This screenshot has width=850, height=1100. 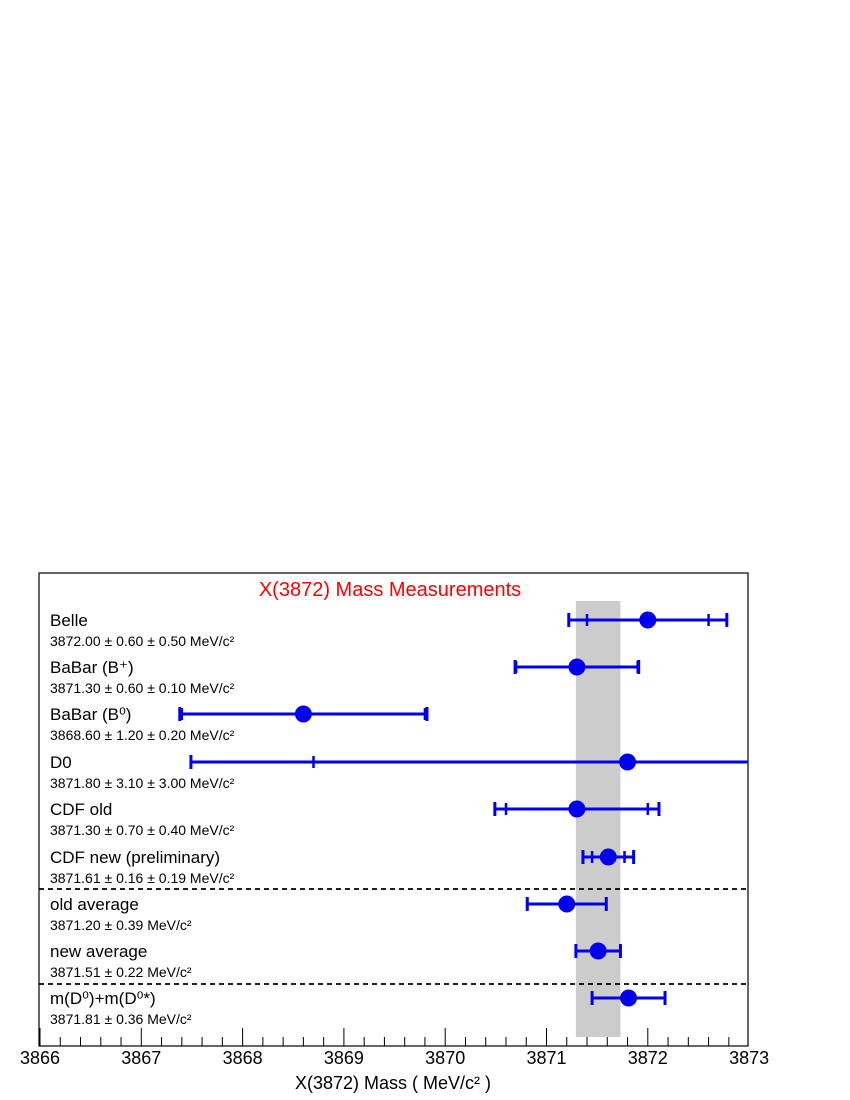 What do you see at coordinates (98, 951) in the screenshot?
I see `entry-name: new average` at bounding box center [98, 951].